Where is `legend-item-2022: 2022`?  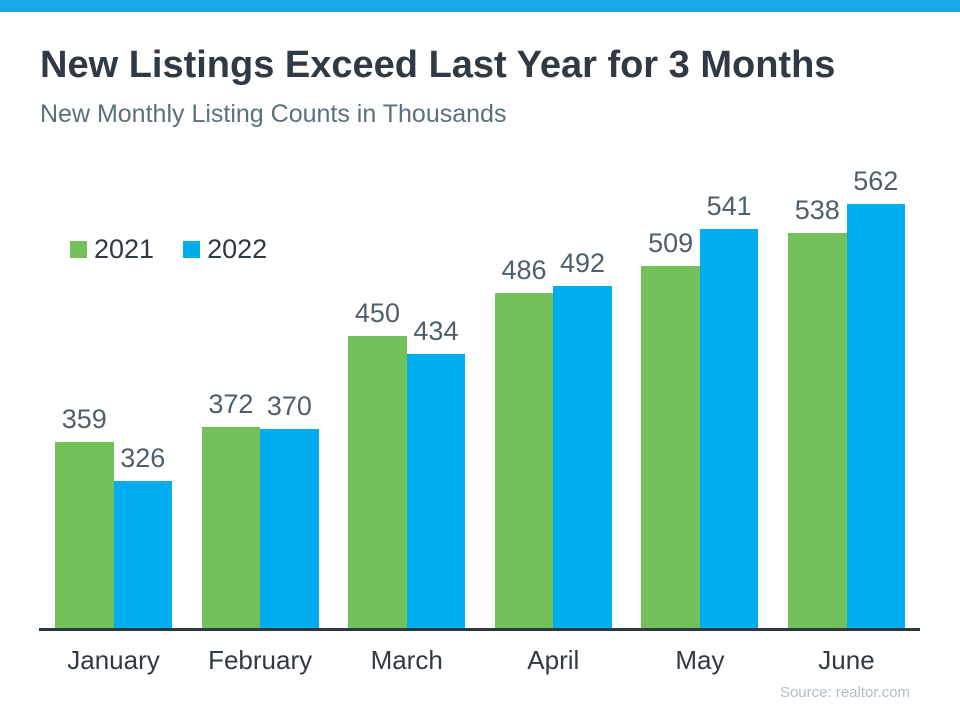
legend-item-2022: 2022 is located at coordinates (225, 249).